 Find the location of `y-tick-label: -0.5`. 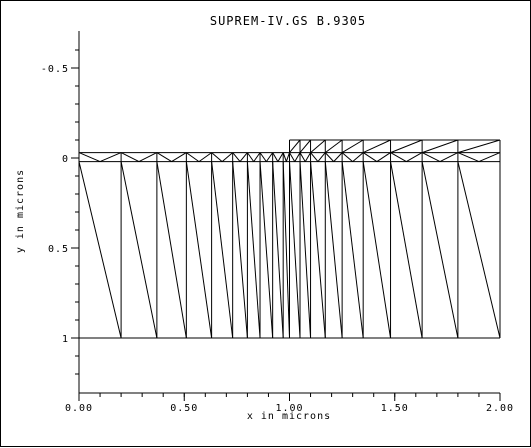

y-tick-label: -0.5 is located at coordinates (55, 69).